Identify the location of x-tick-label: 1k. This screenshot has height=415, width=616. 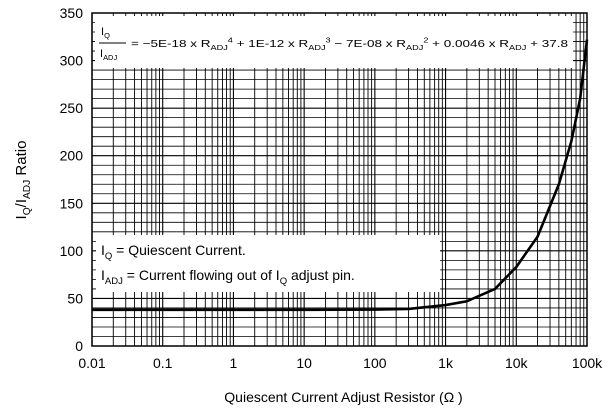
(446, 363).